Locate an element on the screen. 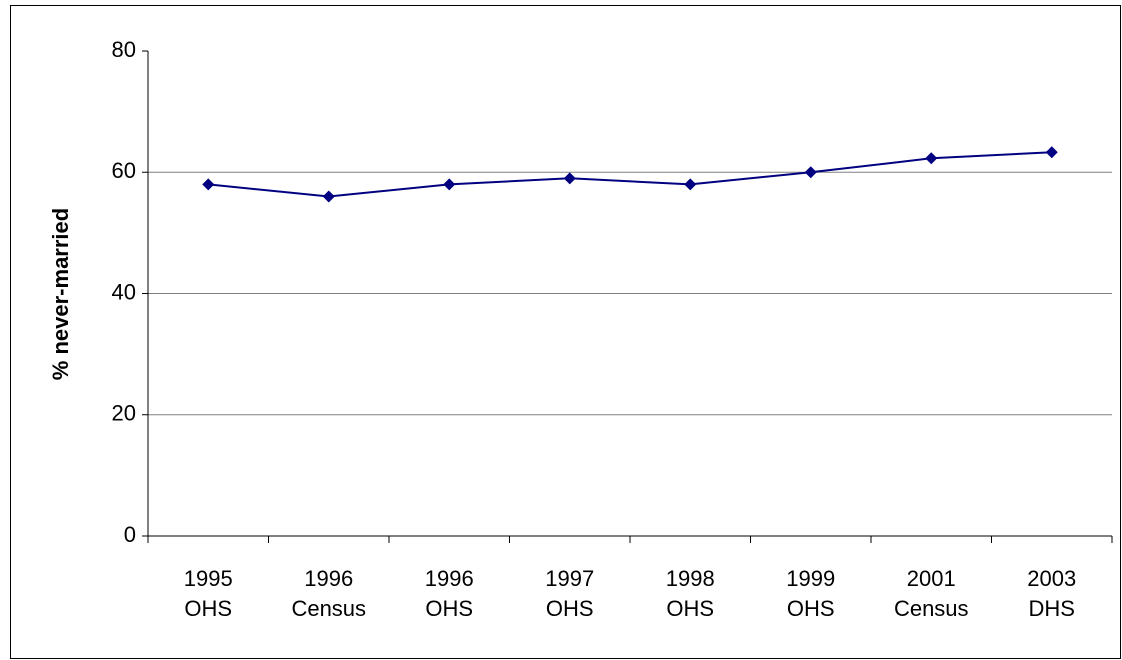 The image size is (1122, 660). y-tick-label: 60 is located at coordinates (124, 170).